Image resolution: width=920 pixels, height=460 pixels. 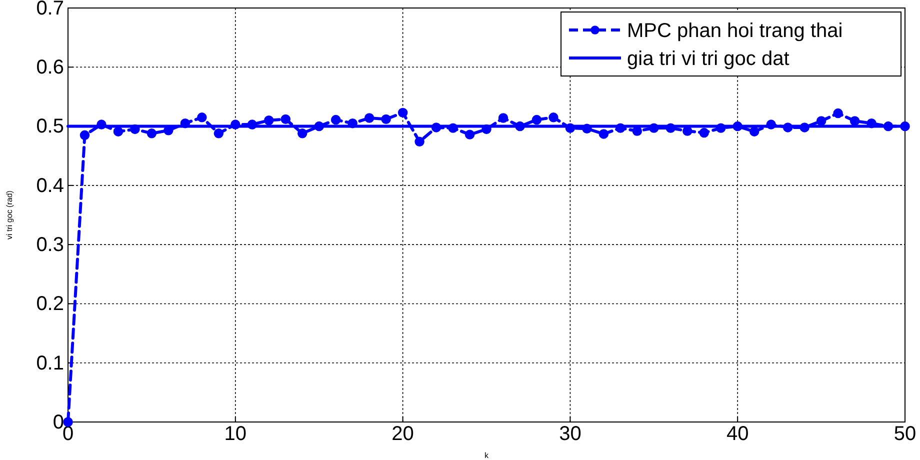 What do you see at coordinates (50, 245) in the screenshot?
I see `y-tick-label: 0.3` at bounding box center [50, 245].